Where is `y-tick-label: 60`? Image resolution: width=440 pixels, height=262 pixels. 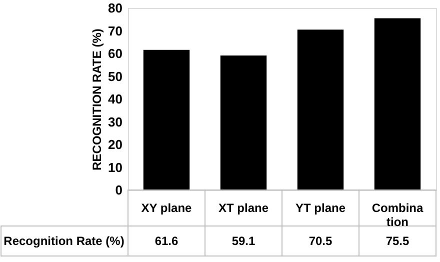 y-tick-label: 60 is located at coordinates (115, 53).